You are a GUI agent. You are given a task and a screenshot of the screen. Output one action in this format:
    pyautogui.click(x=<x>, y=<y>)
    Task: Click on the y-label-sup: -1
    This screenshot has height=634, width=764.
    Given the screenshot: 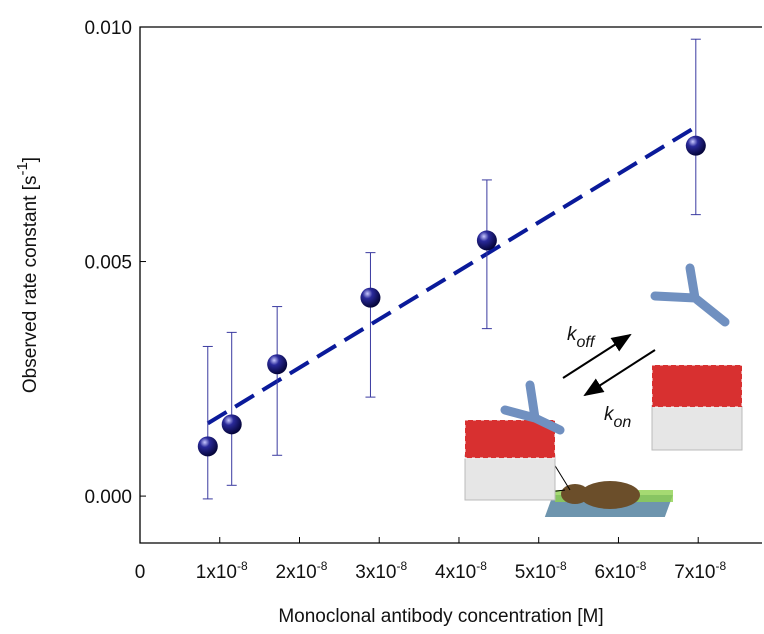 What is the action you would take?
    pyautogui.click(x=22, y=168)
    